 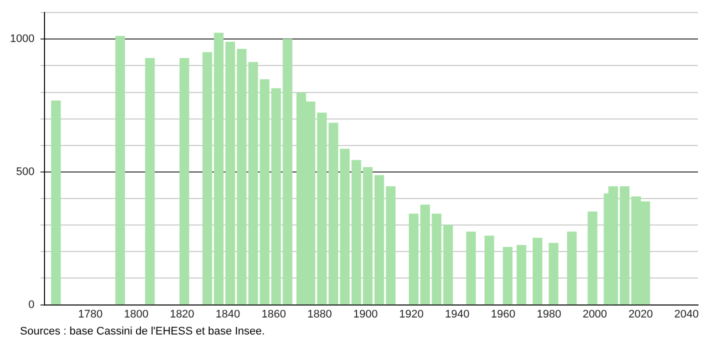 I want to click on x-tick-label: 1820, so click(x=182, y=314).